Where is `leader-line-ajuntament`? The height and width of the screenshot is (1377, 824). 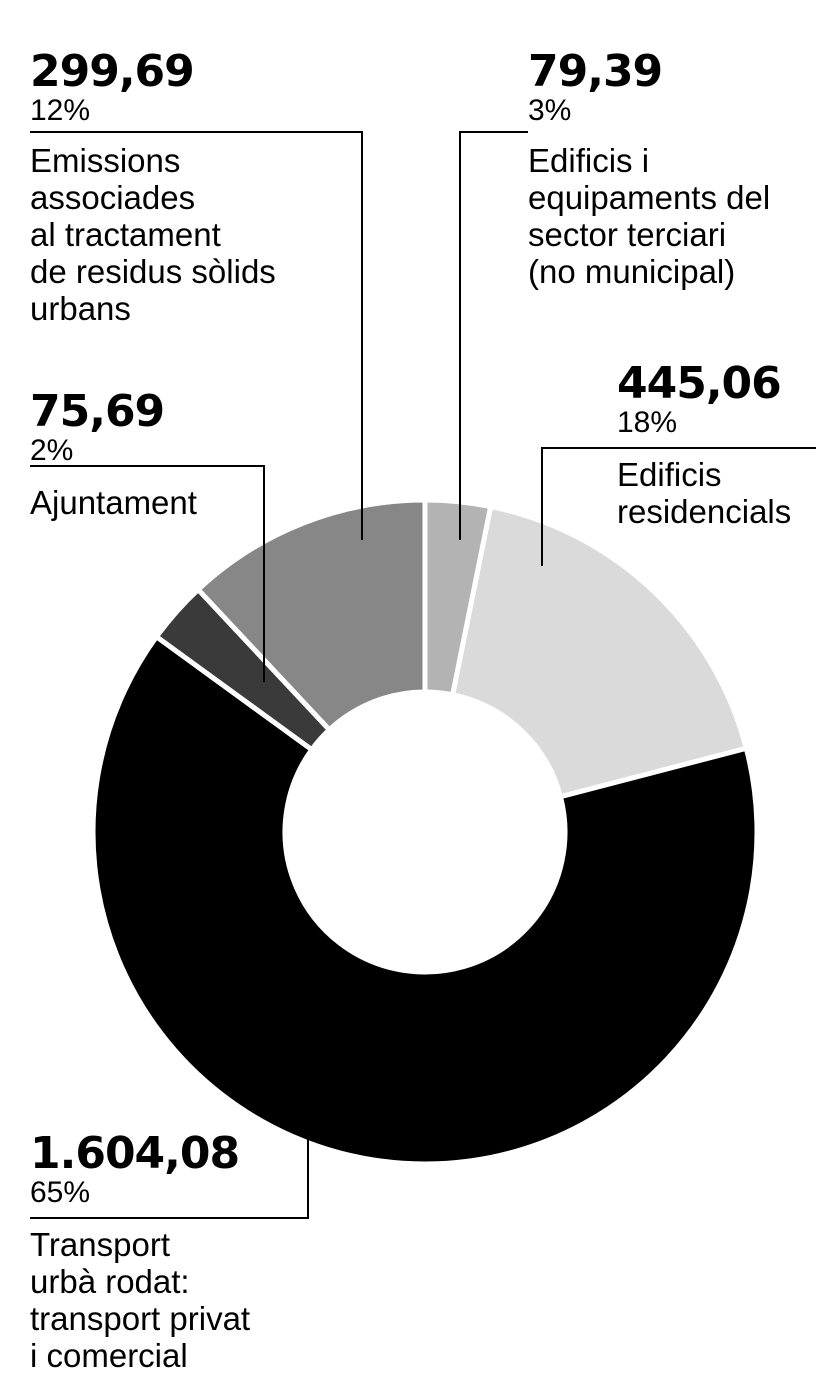
leader-line-ajuntament is located at coordinates (147, 573).